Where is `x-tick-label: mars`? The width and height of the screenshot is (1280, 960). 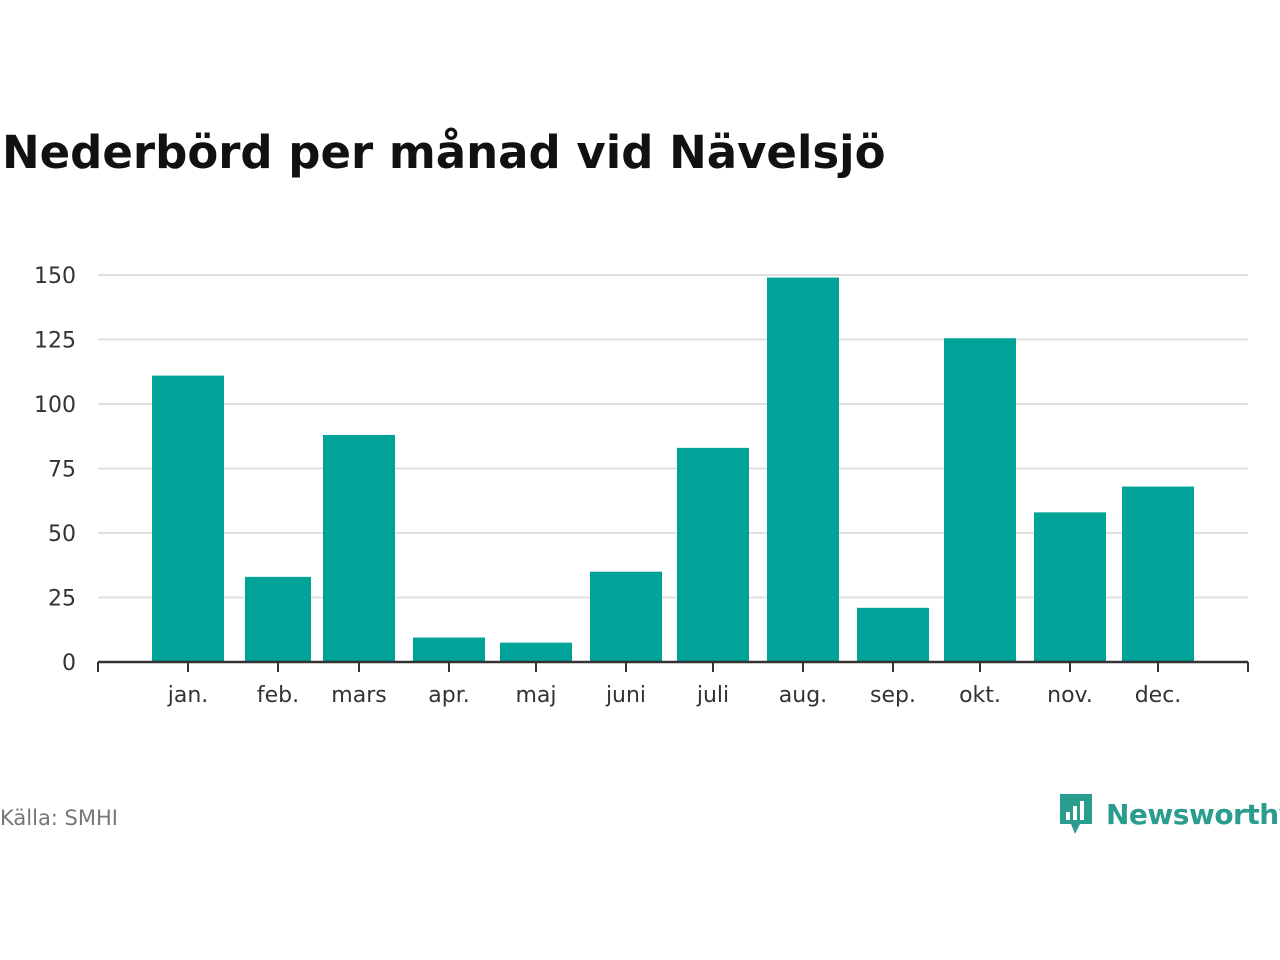 x-tick-label: mars is located at coordinates (358, 695).